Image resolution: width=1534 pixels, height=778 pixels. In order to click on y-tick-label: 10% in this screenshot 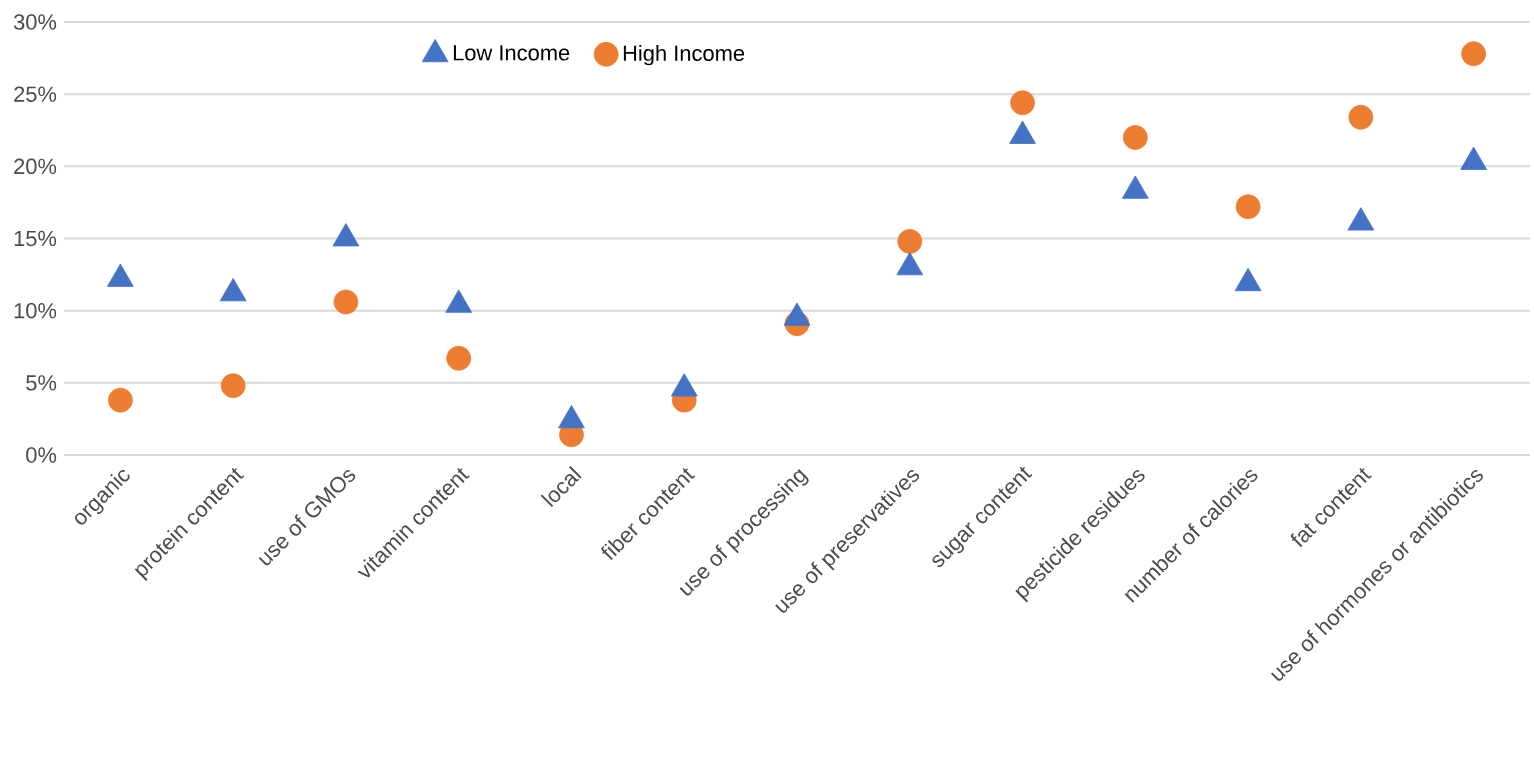, I will do `click(35, 310)`.